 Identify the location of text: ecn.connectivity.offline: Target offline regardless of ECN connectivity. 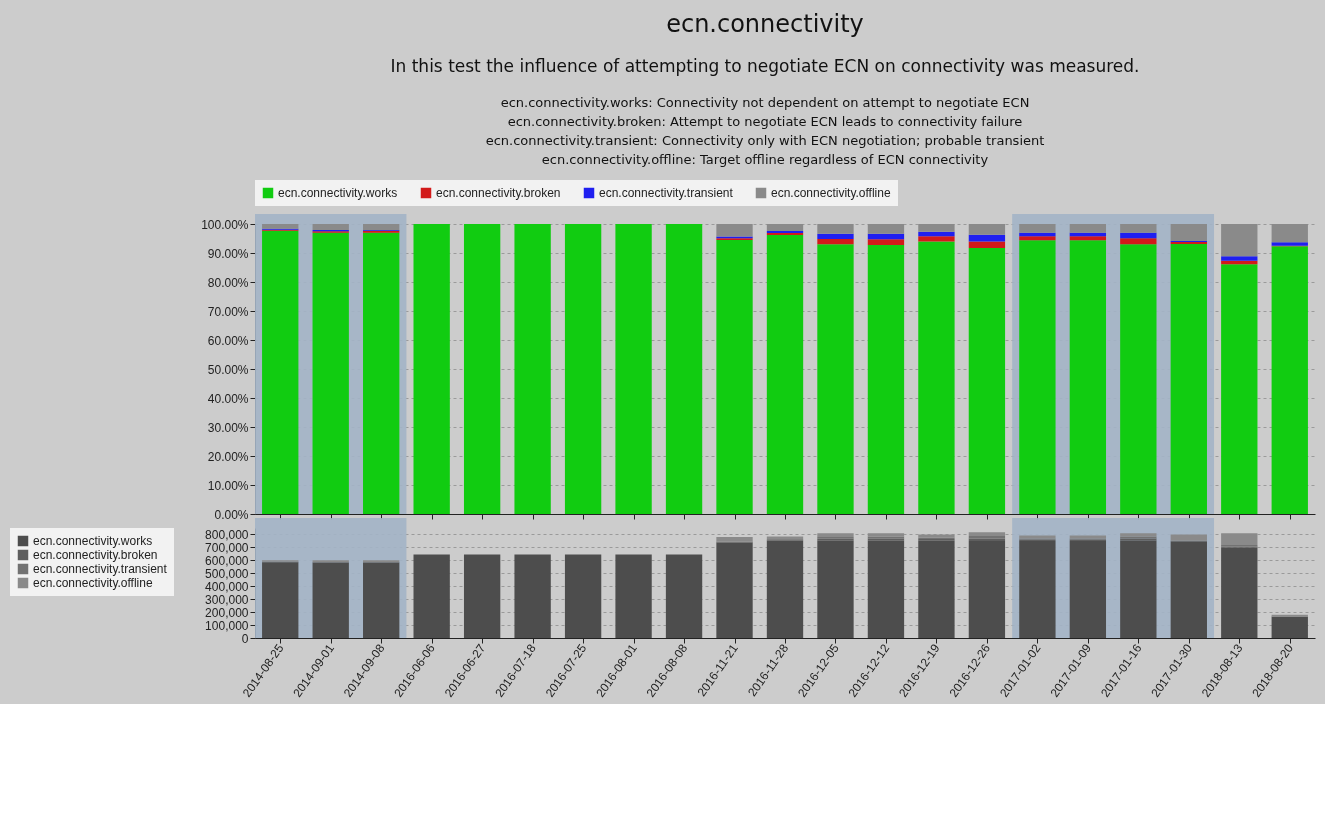
(765, 159).